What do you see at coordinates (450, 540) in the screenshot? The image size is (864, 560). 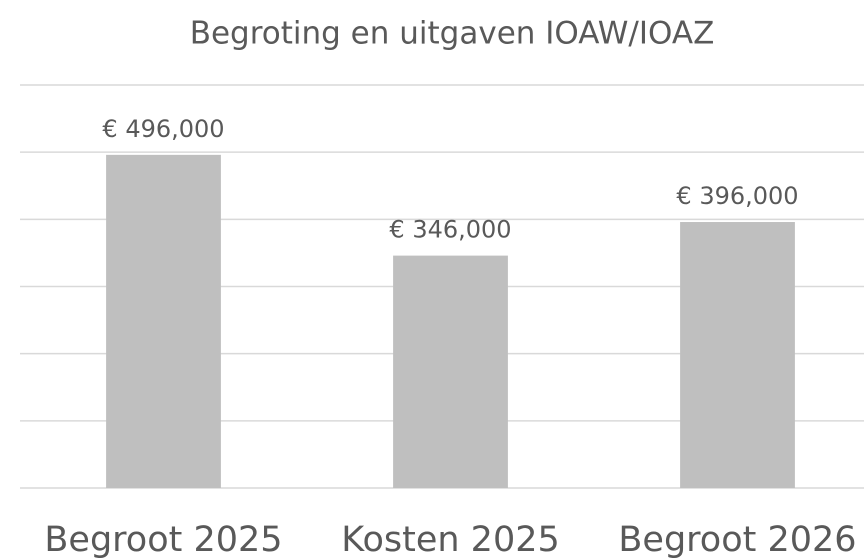 I see `x-tick-label: Kosten 2025` at bounding box center [450, 540].